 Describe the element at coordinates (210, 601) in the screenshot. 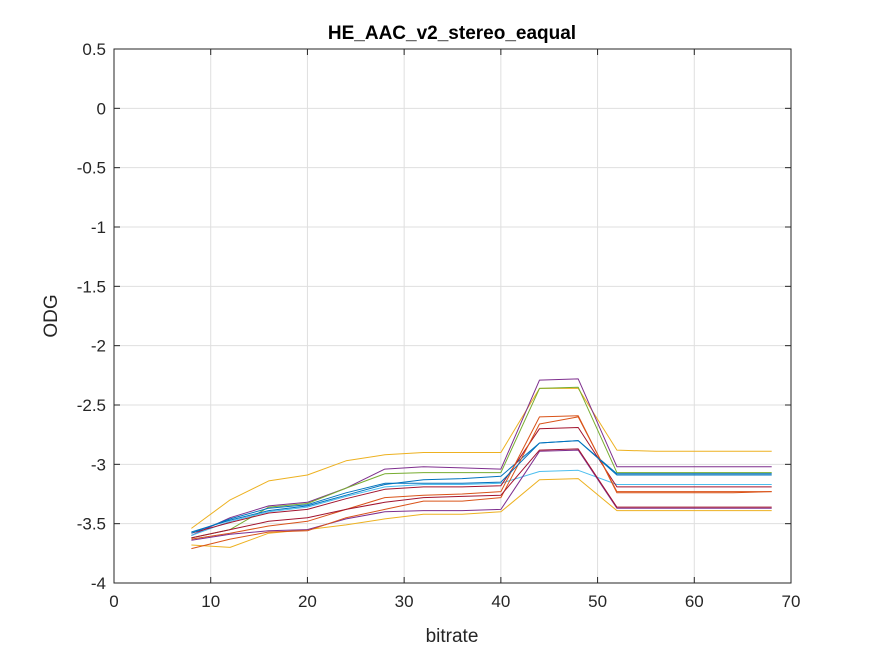

I see `x-tick-label: 10` at that location.